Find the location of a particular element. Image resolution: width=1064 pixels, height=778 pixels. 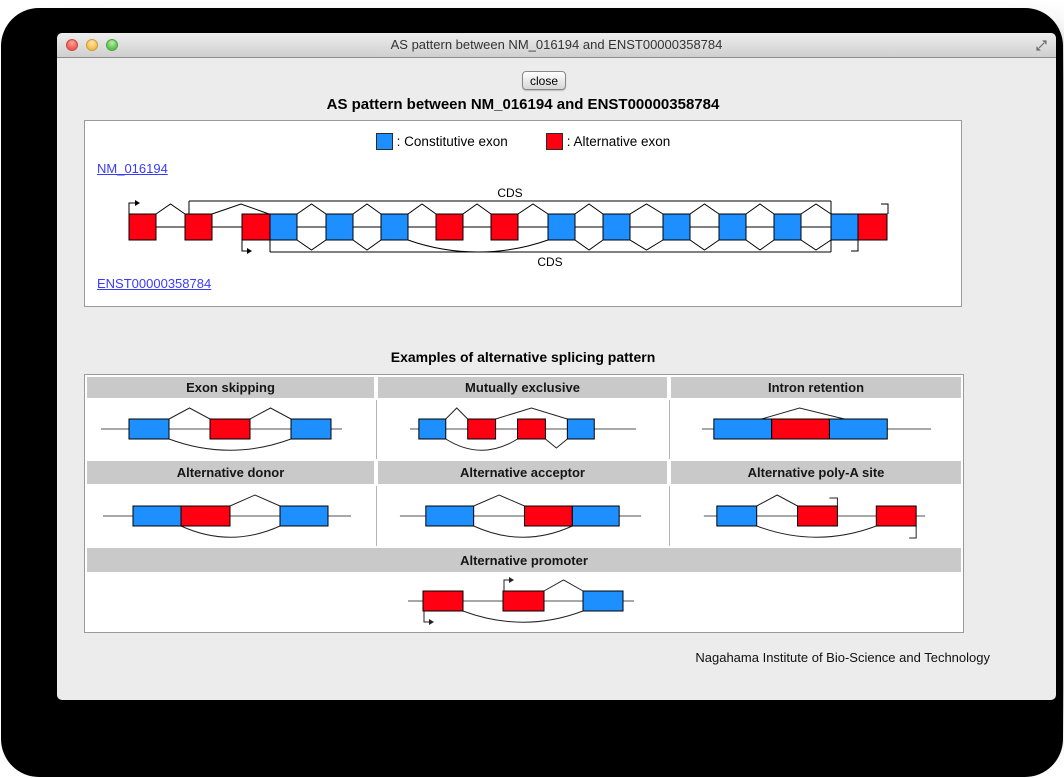

pattern-cell-intron-retention is located at coordinates (816, 429).